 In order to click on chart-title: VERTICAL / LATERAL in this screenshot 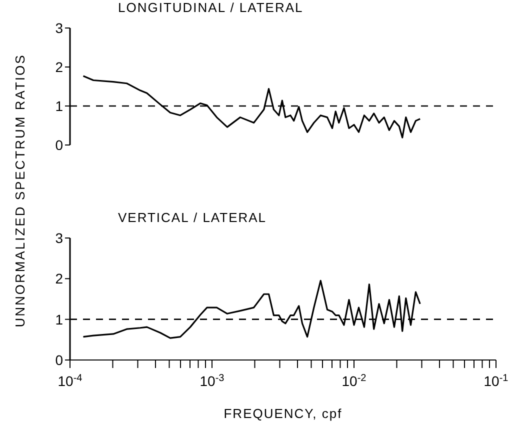, I will do `click(192, 217)`.